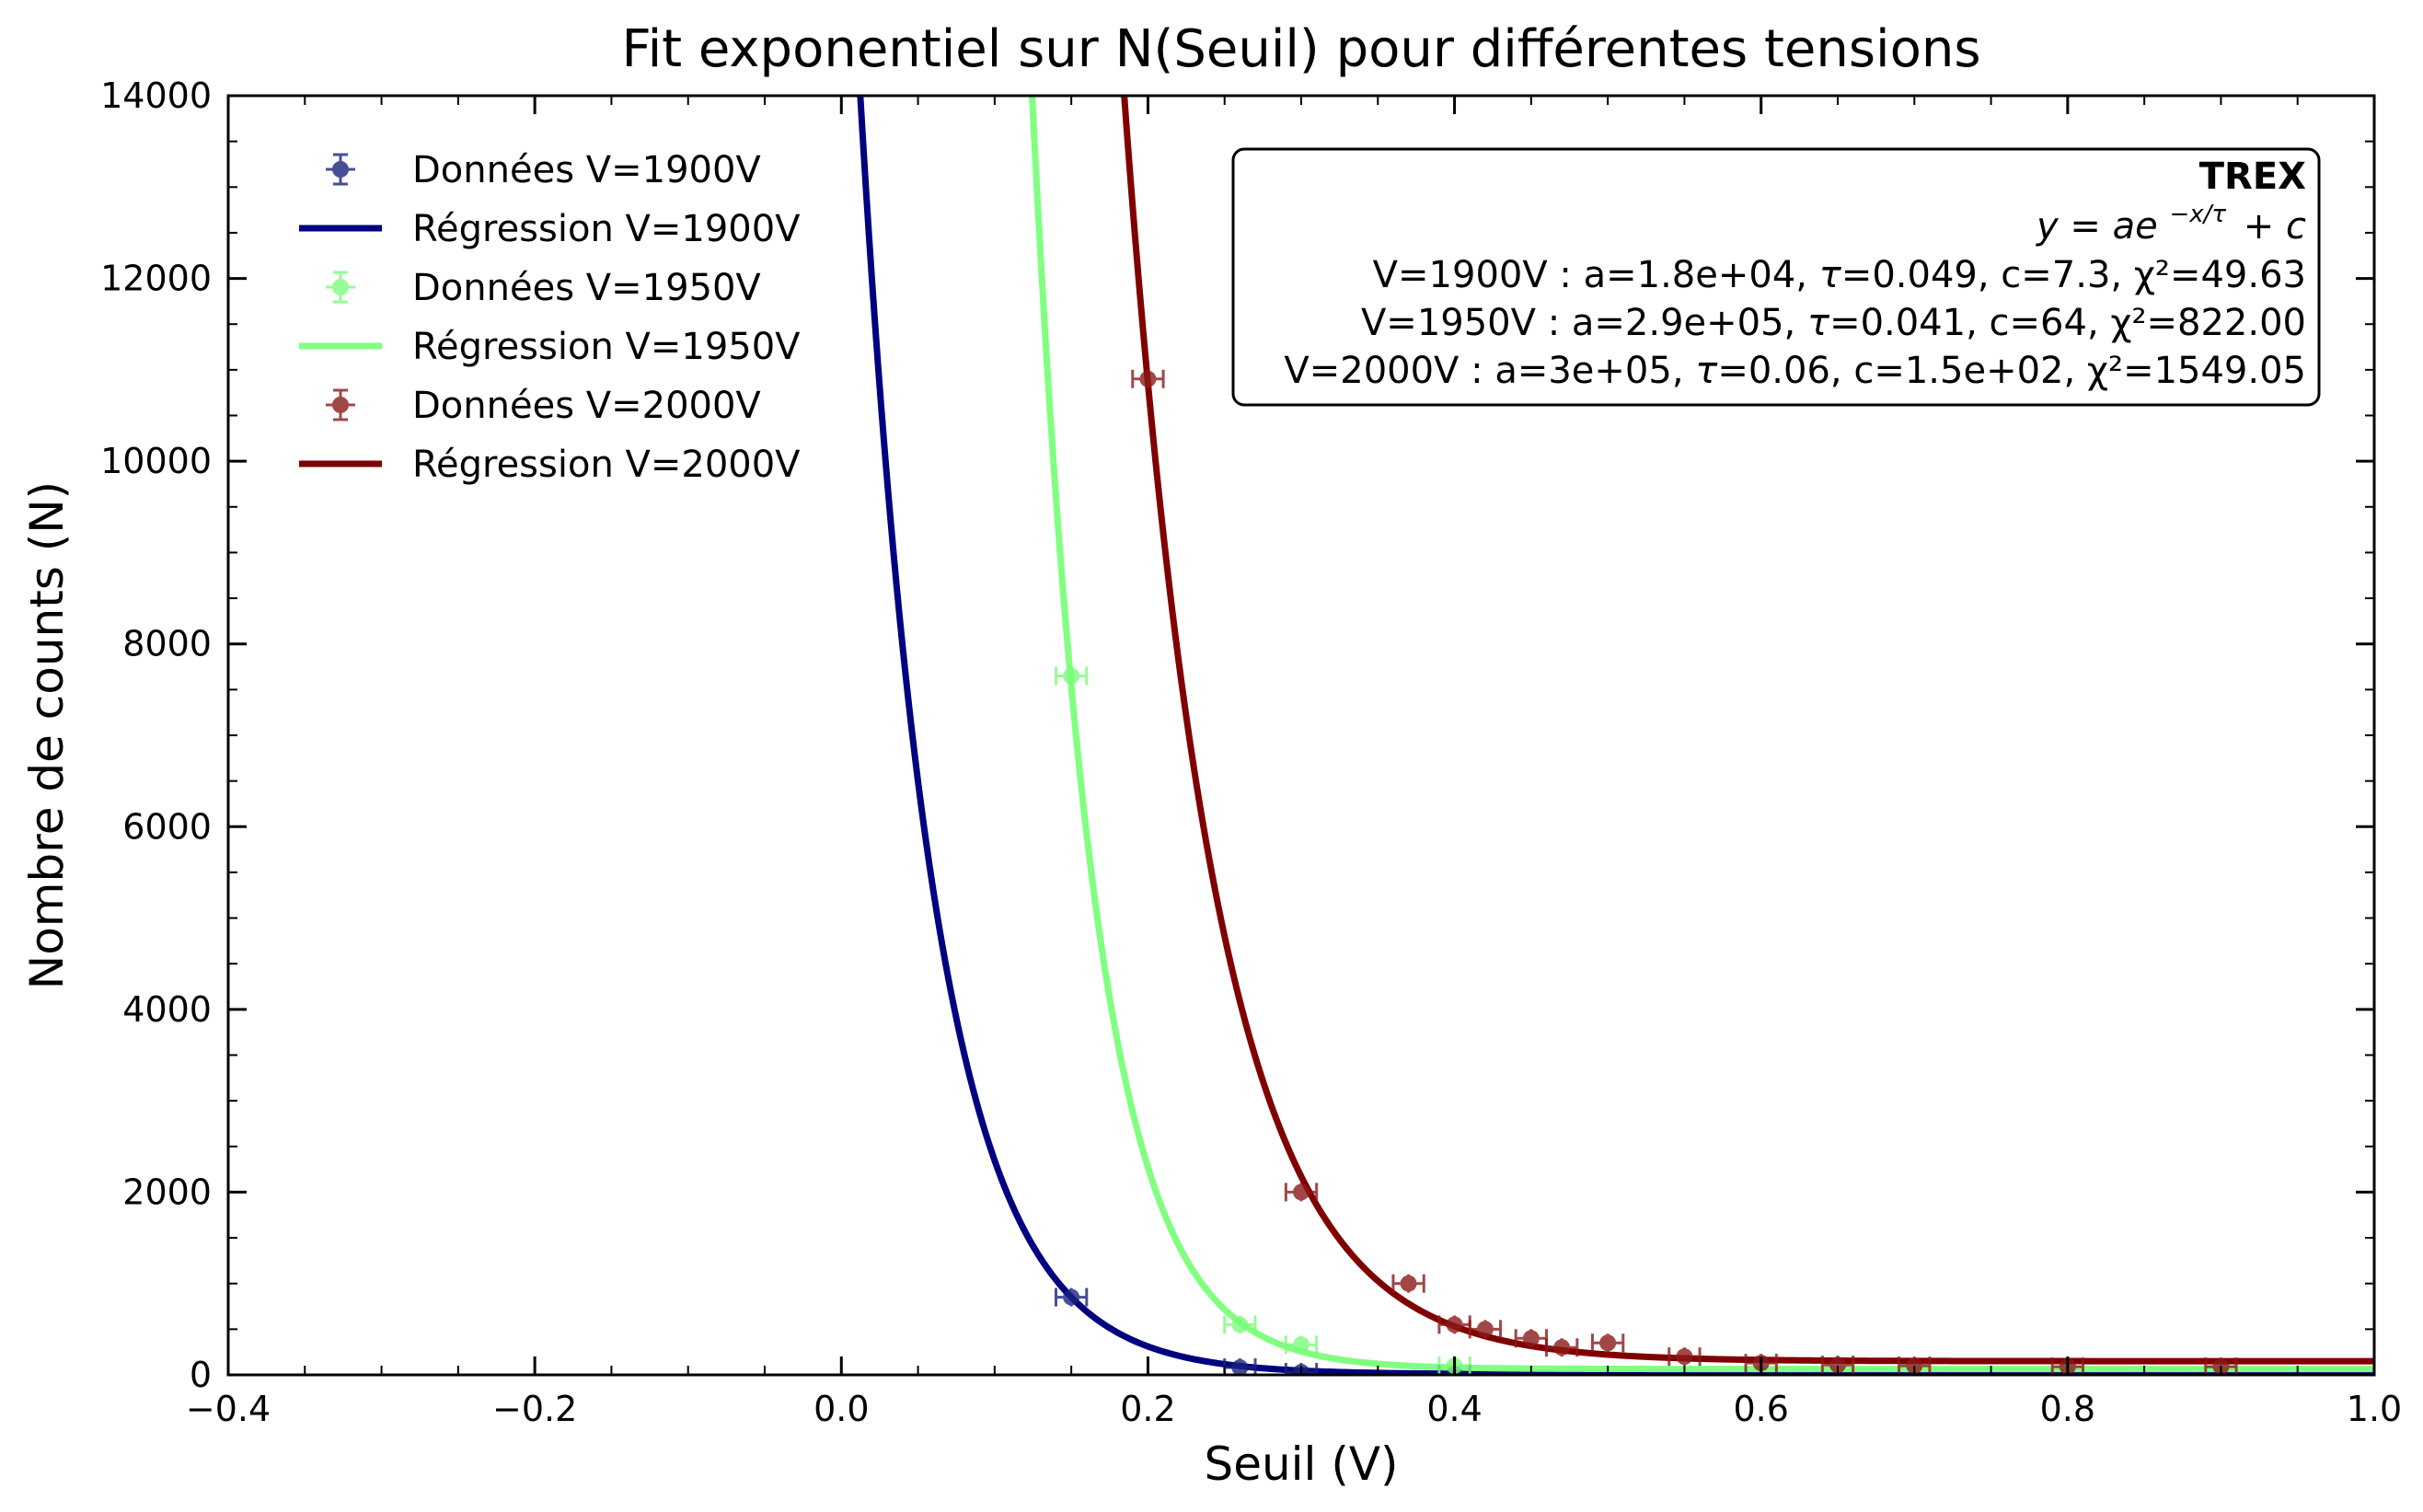  I want to click on legend-item: Régression V=2000V, so click(550, 465).